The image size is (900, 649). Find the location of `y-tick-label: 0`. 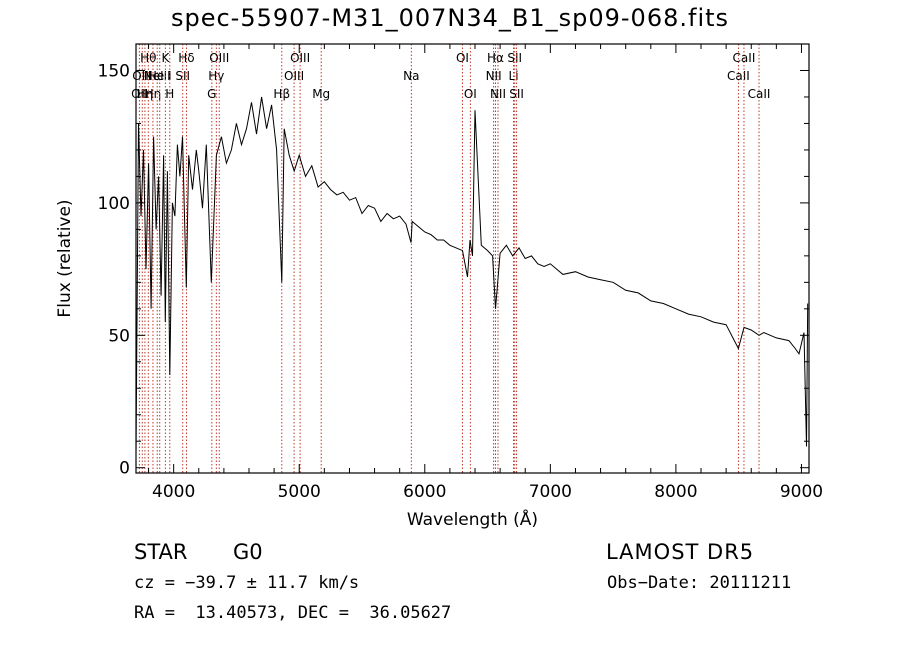

y-tick-label: 0 is located at coordinates (124, 469).